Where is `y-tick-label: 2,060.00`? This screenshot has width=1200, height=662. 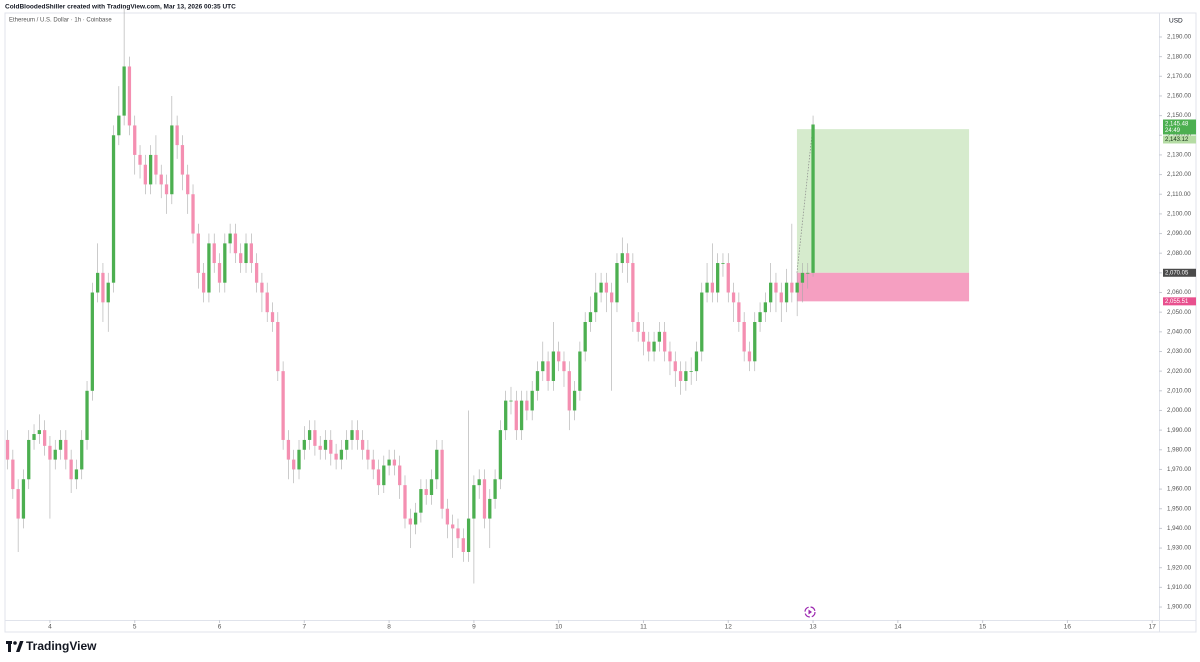
y-tick-label: 2,060.00 is located at coordinates (1179, 292).